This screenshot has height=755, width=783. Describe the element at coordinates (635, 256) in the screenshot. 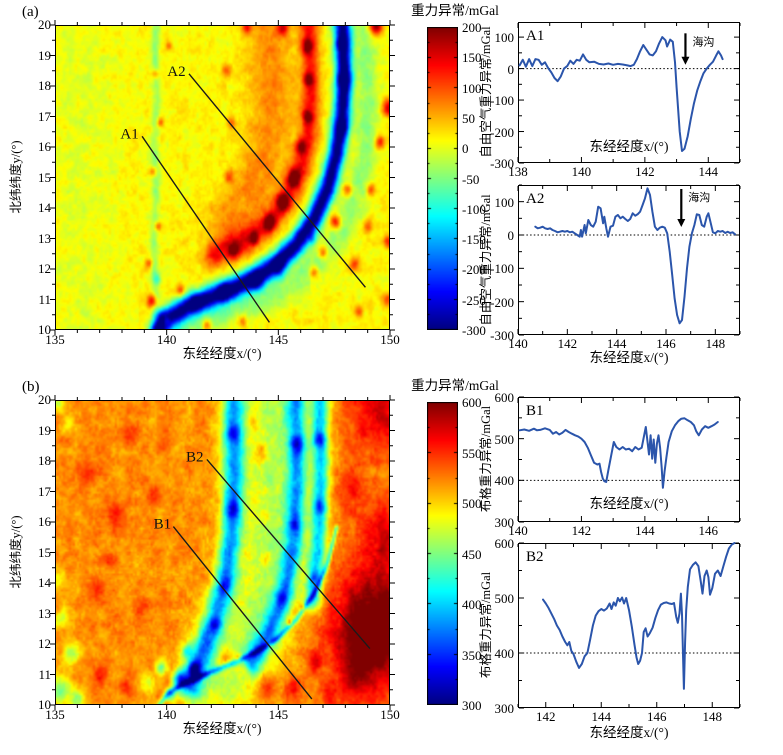

I see `profile-series-a2` at that location.